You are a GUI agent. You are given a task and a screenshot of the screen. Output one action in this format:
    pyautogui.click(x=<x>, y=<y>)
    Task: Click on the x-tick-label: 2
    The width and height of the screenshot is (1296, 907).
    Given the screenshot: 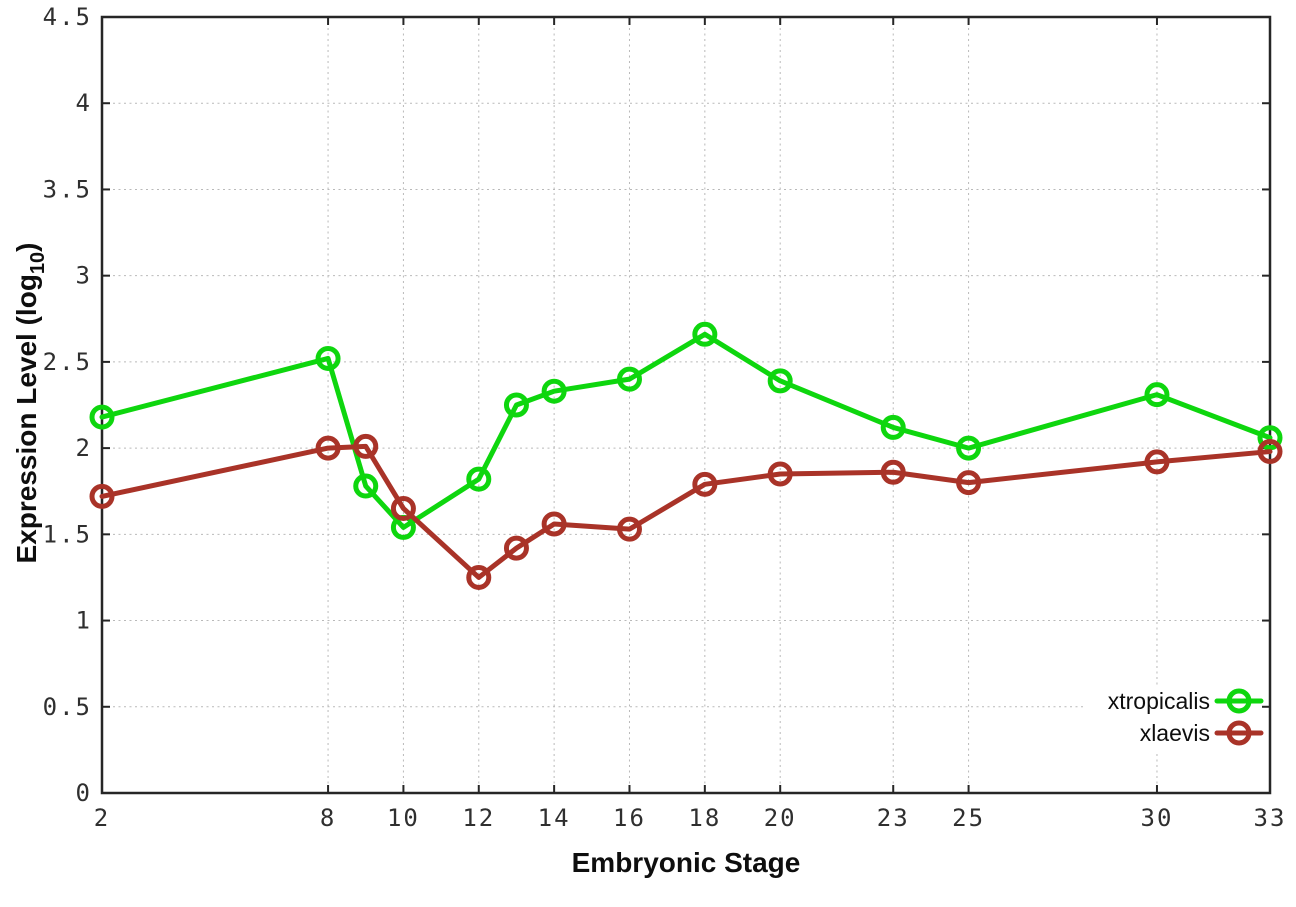 What is the action you would take?
    pyautogui.click(x=102, y=818)
    